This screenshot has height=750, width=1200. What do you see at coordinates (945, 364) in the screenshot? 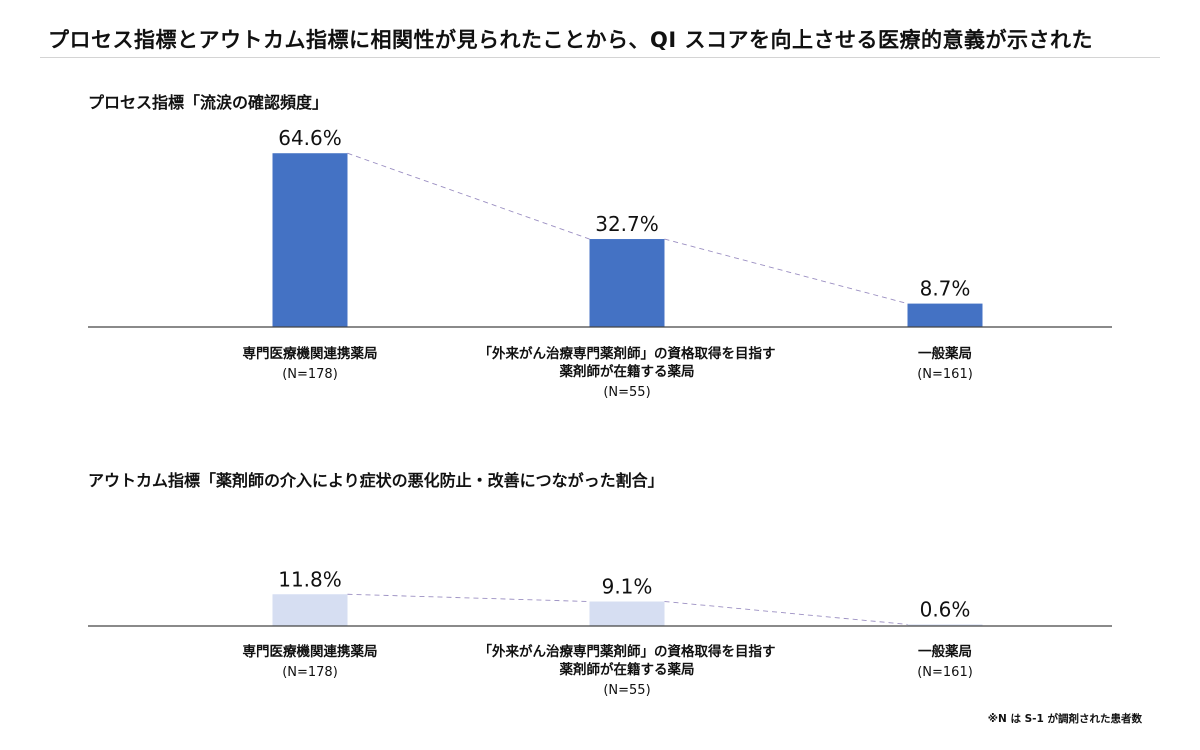
I see `process-category-label-2: 一般薬局 (N=161)` at bounding box center [945, 364].